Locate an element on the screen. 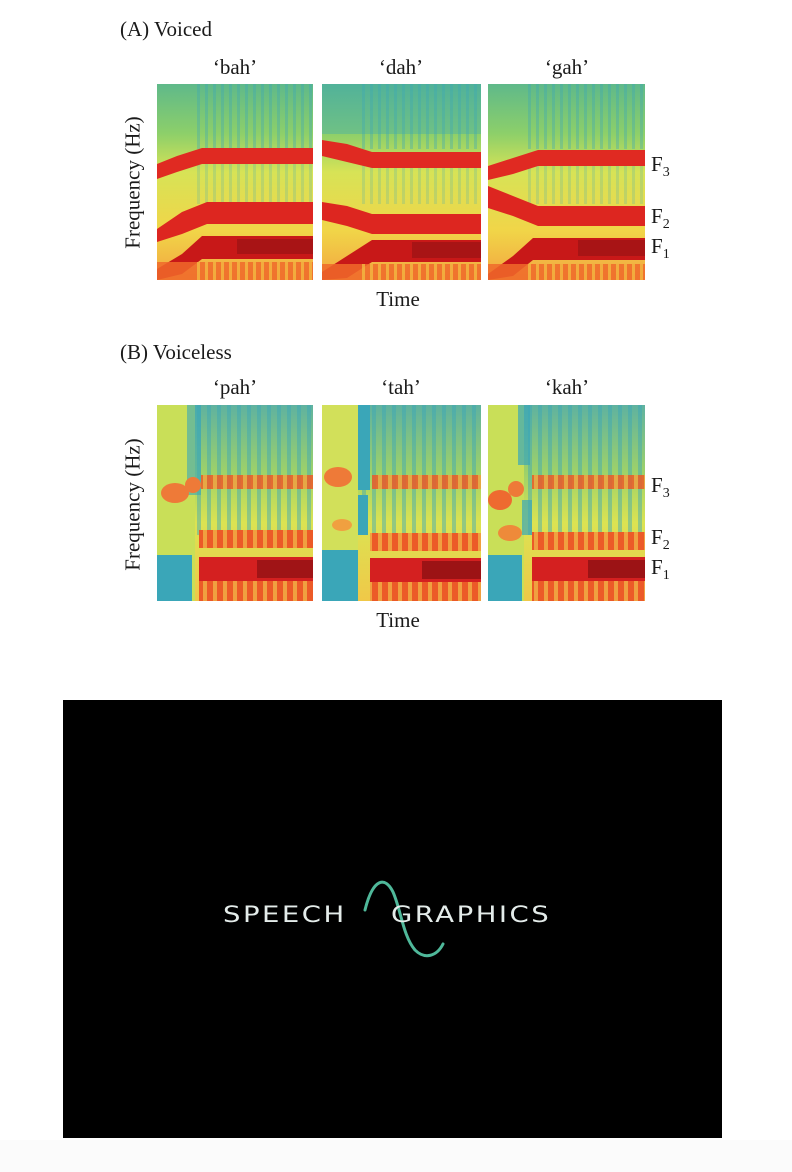 This screenshot has width=792, height=1172. bottom-strip is located at coordinates (396, 1156).